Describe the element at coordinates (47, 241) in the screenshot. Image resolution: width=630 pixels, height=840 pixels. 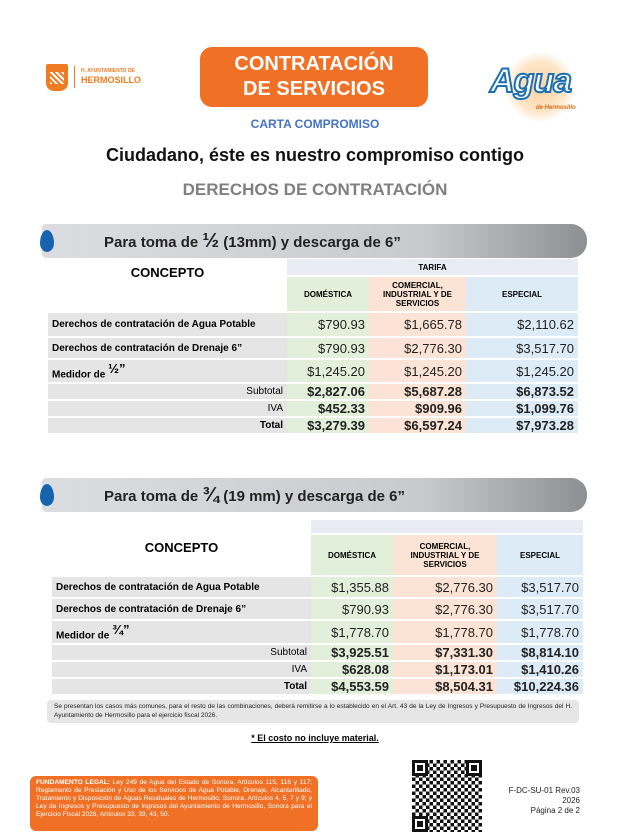
I see `water-drop-icon` at that location.